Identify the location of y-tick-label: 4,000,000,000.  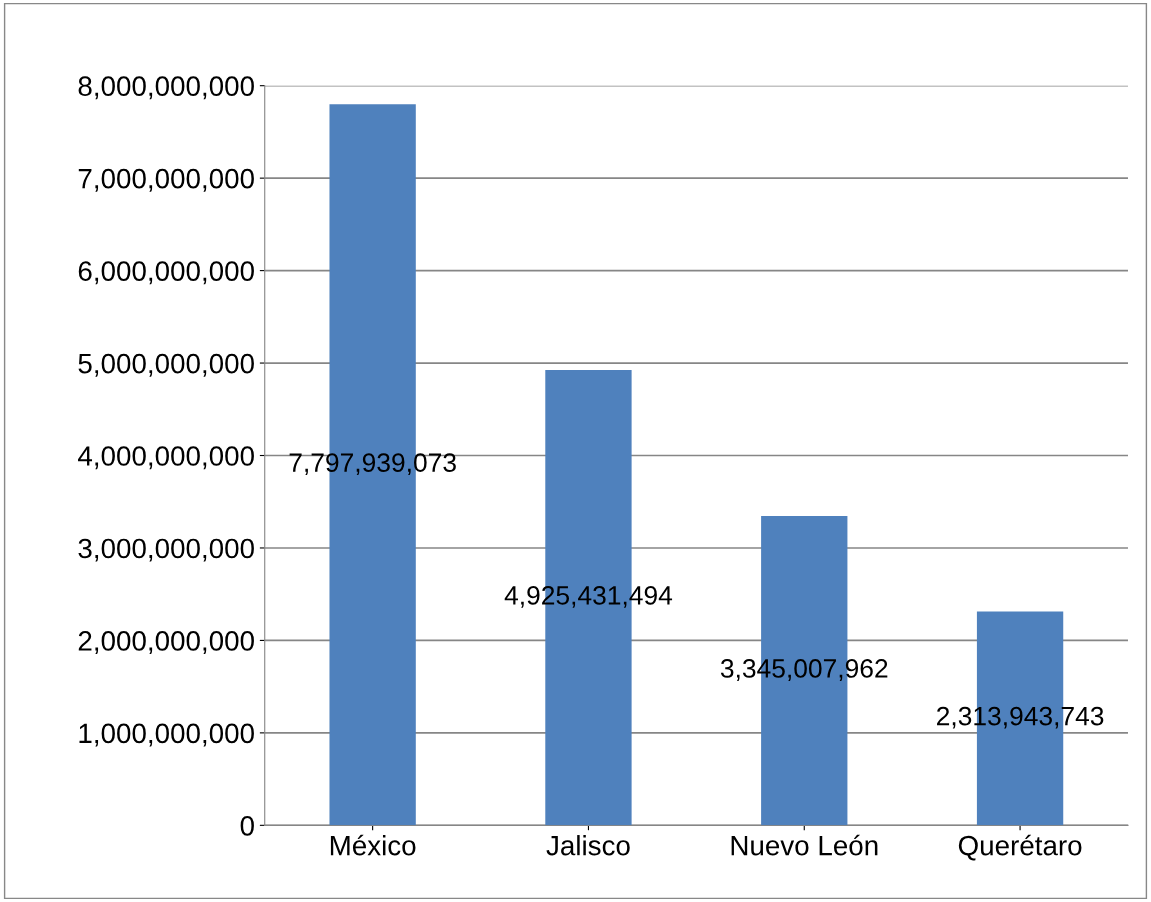
(166, 458).